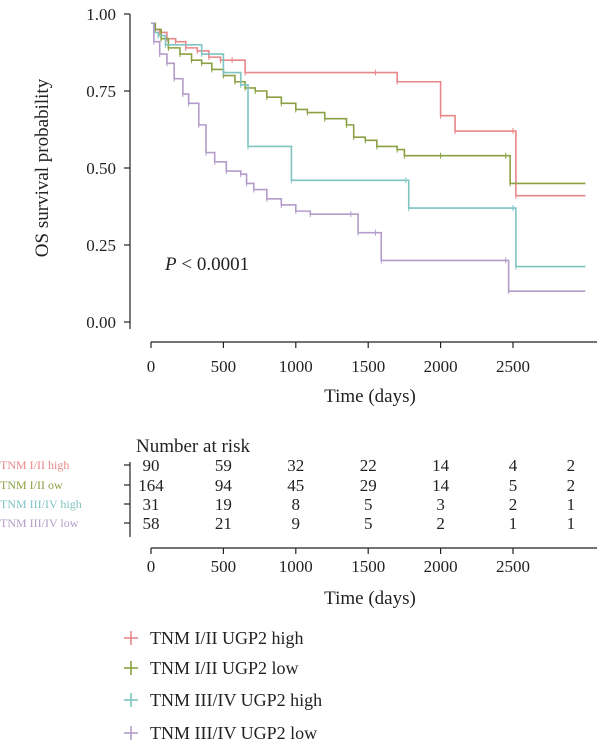  Describe the element at coordinates (31, 485) in the screenshot. I see `risk-row-label: TNM I/II ow` at that location.